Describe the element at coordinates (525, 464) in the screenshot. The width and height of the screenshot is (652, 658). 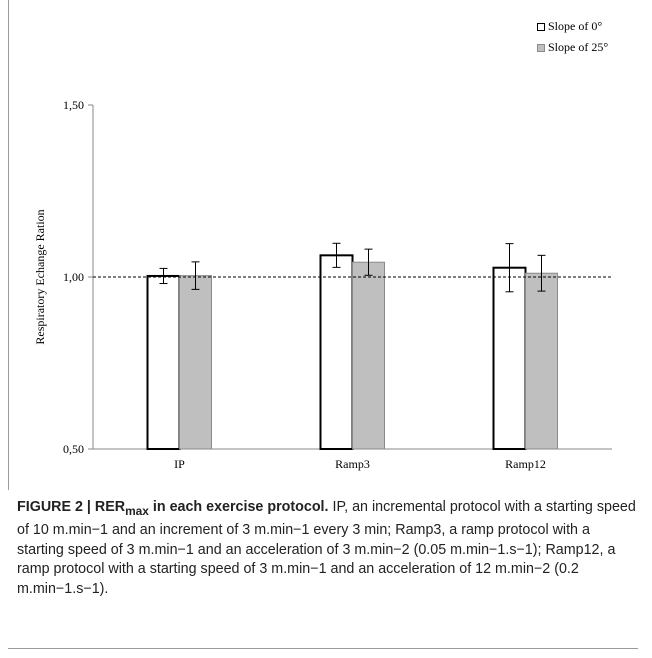
I see `x-tick-label: Ramp12` at that location.